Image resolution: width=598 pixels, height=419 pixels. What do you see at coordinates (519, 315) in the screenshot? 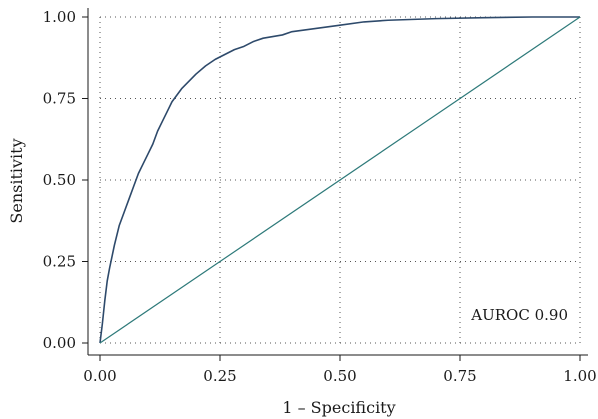
I see `auroc-annotation: AUROC 0.90` at bounding box center [519, 315].